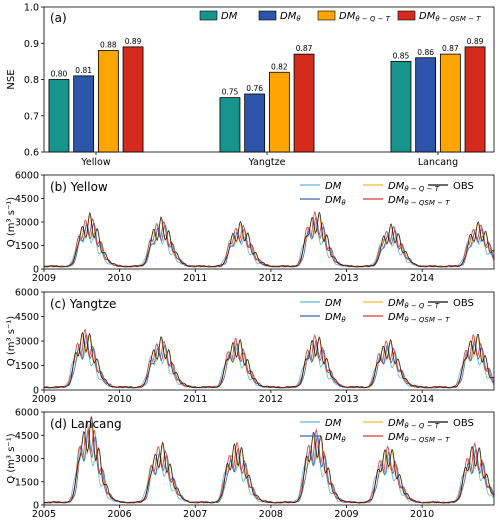 This screenshot has width=500, height=524. Describe the element at coordinates (279, 66) in the screenshot. I see `bar-value-label: 0.82` at that location.